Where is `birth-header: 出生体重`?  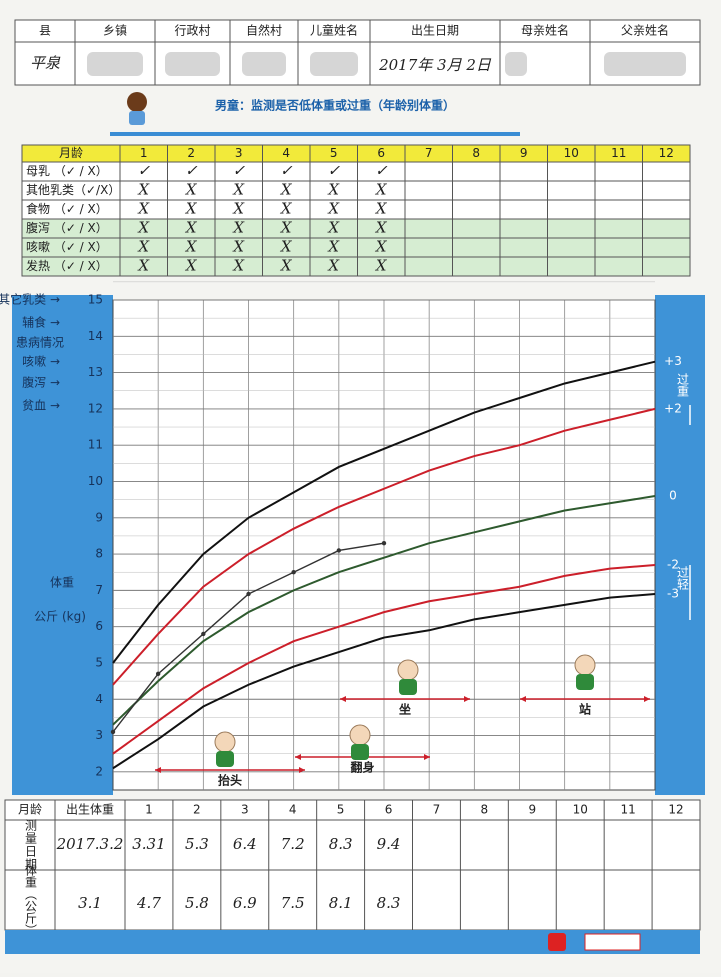 birth-header: 出生体重 is located at coordinates (90, 810).